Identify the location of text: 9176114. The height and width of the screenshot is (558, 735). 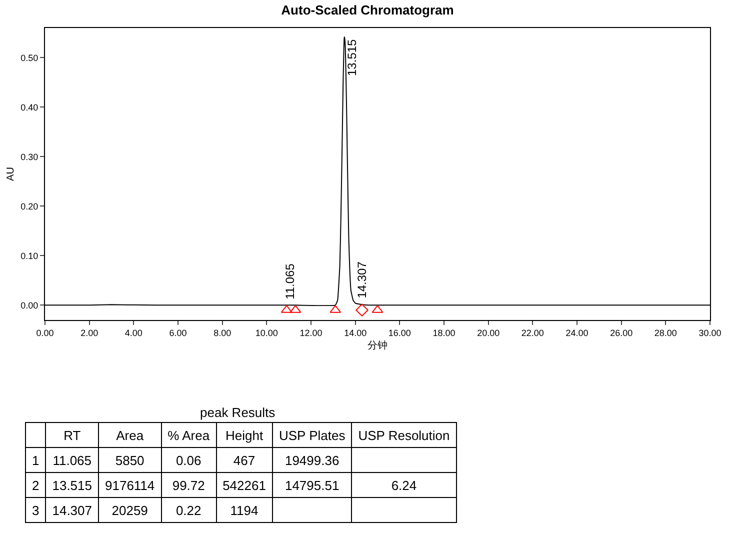
(130, 485).